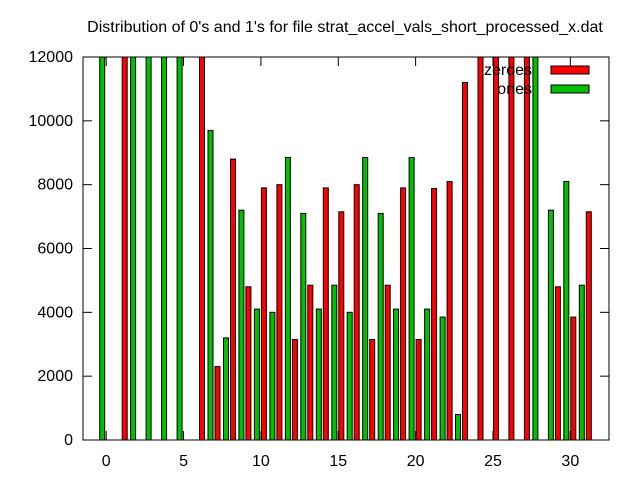 The image size is (640, 480). What do you see at coordinates (55, 312) in the screenshot?
I see `y-tick-label: 4000` at bounding box center [55, 312].